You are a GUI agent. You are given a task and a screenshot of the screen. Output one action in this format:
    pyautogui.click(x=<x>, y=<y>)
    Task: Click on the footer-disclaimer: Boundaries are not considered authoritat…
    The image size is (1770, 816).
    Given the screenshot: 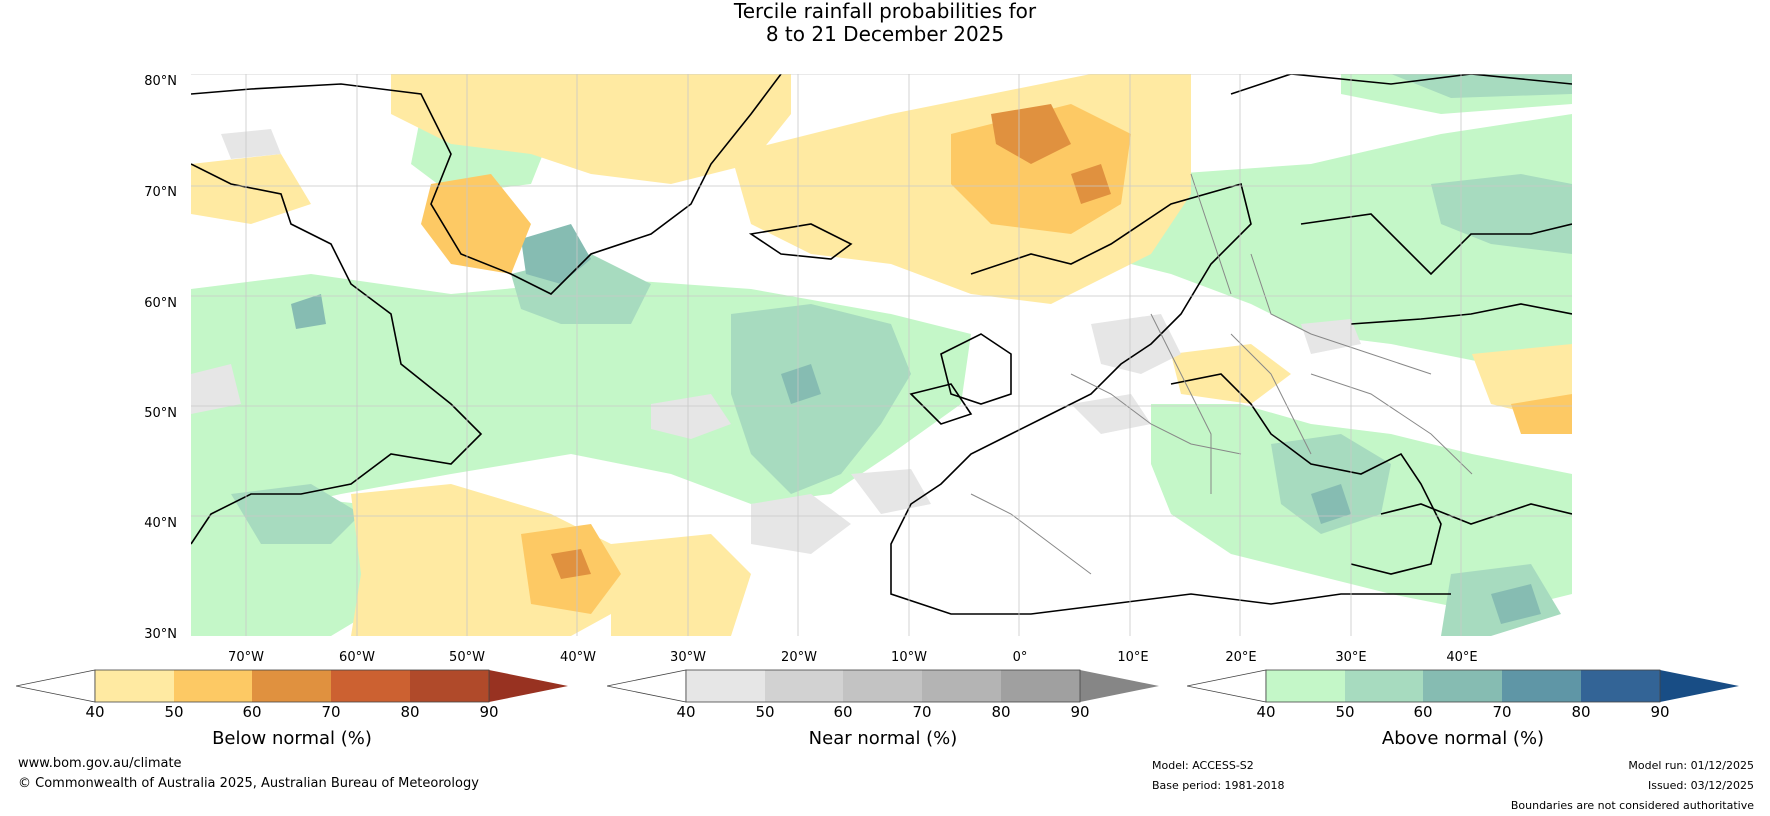 What is the action you would take?
    pyautogui.click(x=1632, y=805)
    